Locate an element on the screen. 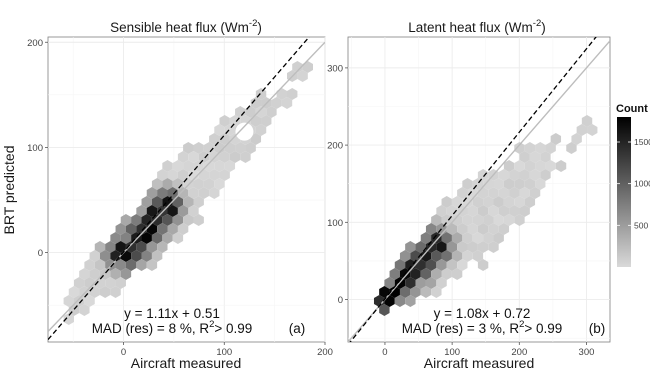 This screenshot has height=372, width=650. y-tick-label: 300 is located at coordinates (335, 68).